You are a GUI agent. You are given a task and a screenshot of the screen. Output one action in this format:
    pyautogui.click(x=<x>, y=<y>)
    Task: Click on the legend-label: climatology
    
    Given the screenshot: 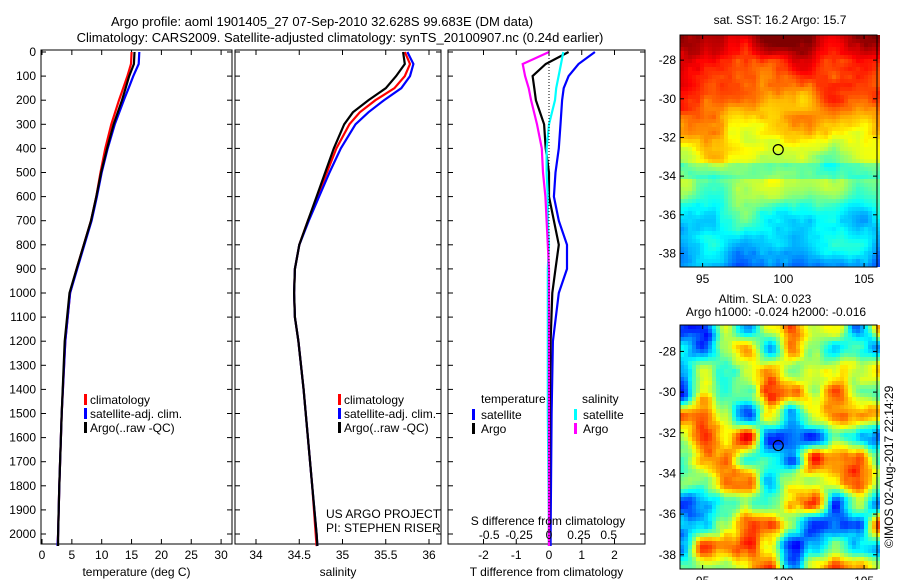 What is the action you would take?
    pyautogui.click(x=374, y=400)
    